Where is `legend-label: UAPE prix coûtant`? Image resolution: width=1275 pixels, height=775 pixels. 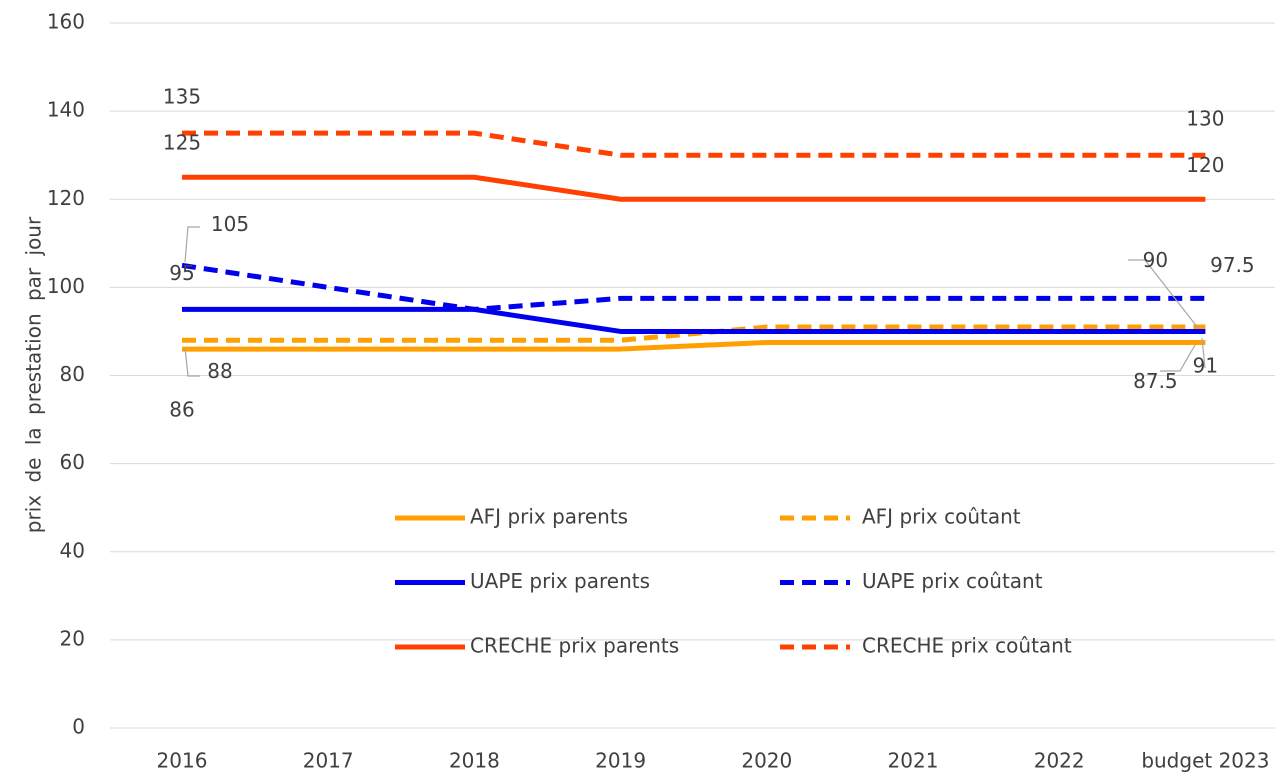 legend-label: UAPE prix coûtant is located at coordinates (952, 581).